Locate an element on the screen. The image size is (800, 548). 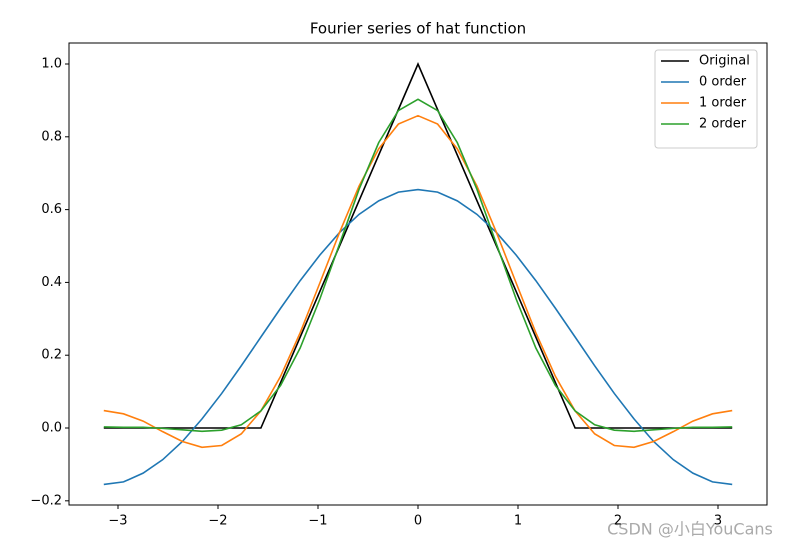
y-tick-label: 0.8 is located at coordinates (51, 136).